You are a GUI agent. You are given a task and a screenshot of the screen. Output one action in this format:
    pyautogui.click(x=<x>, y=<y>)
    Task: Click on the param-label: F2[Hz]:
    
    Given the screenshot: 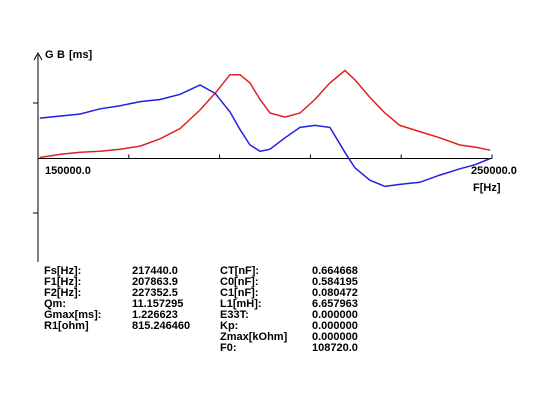 What is the action you would take?
    pyautogui.click(x=62, y=293)
    